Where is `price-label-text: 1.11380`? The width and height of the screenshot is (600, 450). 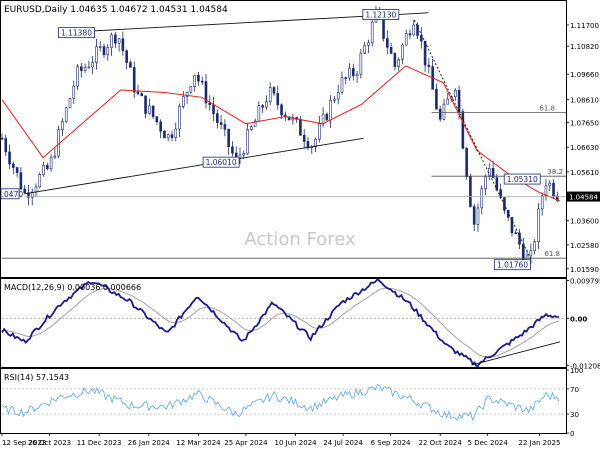 price-label-text: 1.11380 is located at coordinates (76, 33).